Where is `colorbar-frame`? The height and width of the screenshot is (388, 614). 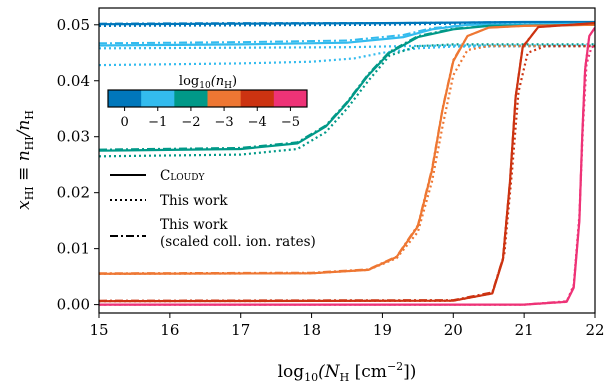
colorbar-frame is located at coordinates (207, 98).